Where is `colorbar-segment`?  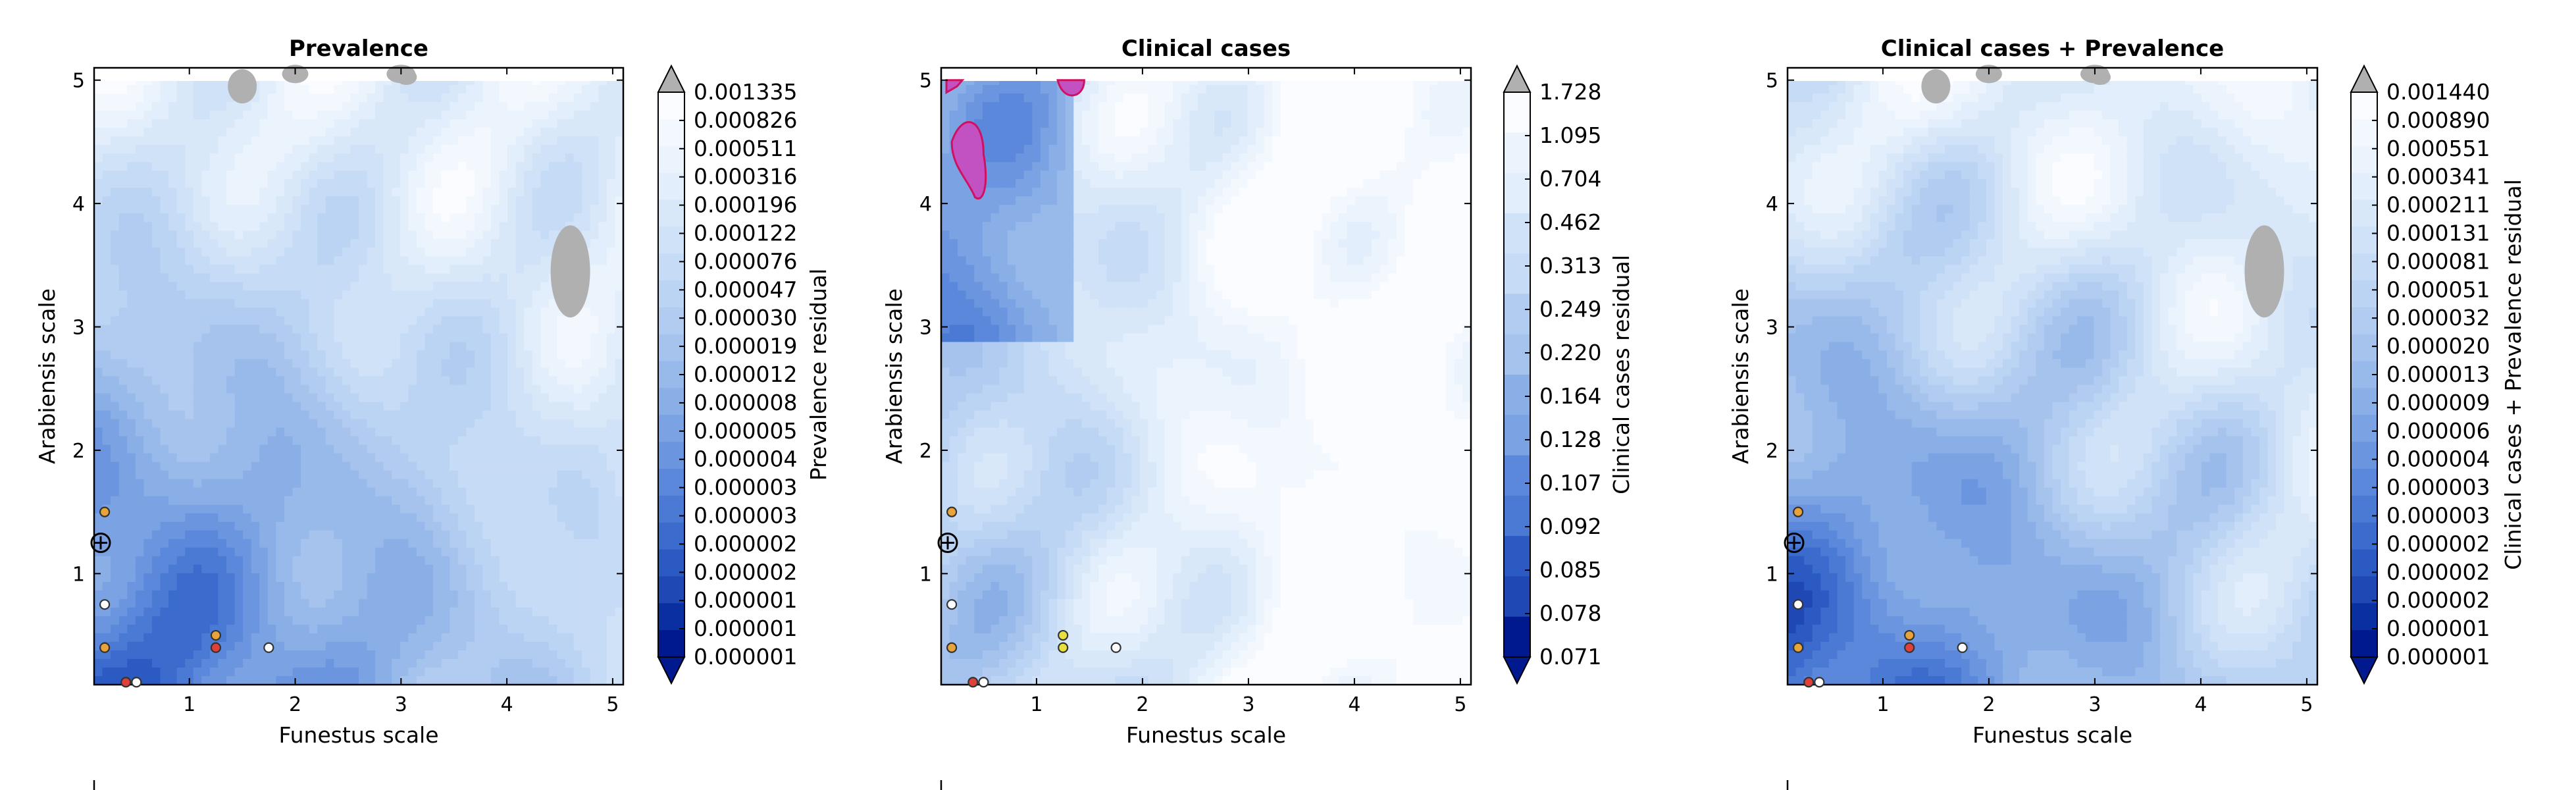
colorbar-segment is located at coordinates (671, 106).